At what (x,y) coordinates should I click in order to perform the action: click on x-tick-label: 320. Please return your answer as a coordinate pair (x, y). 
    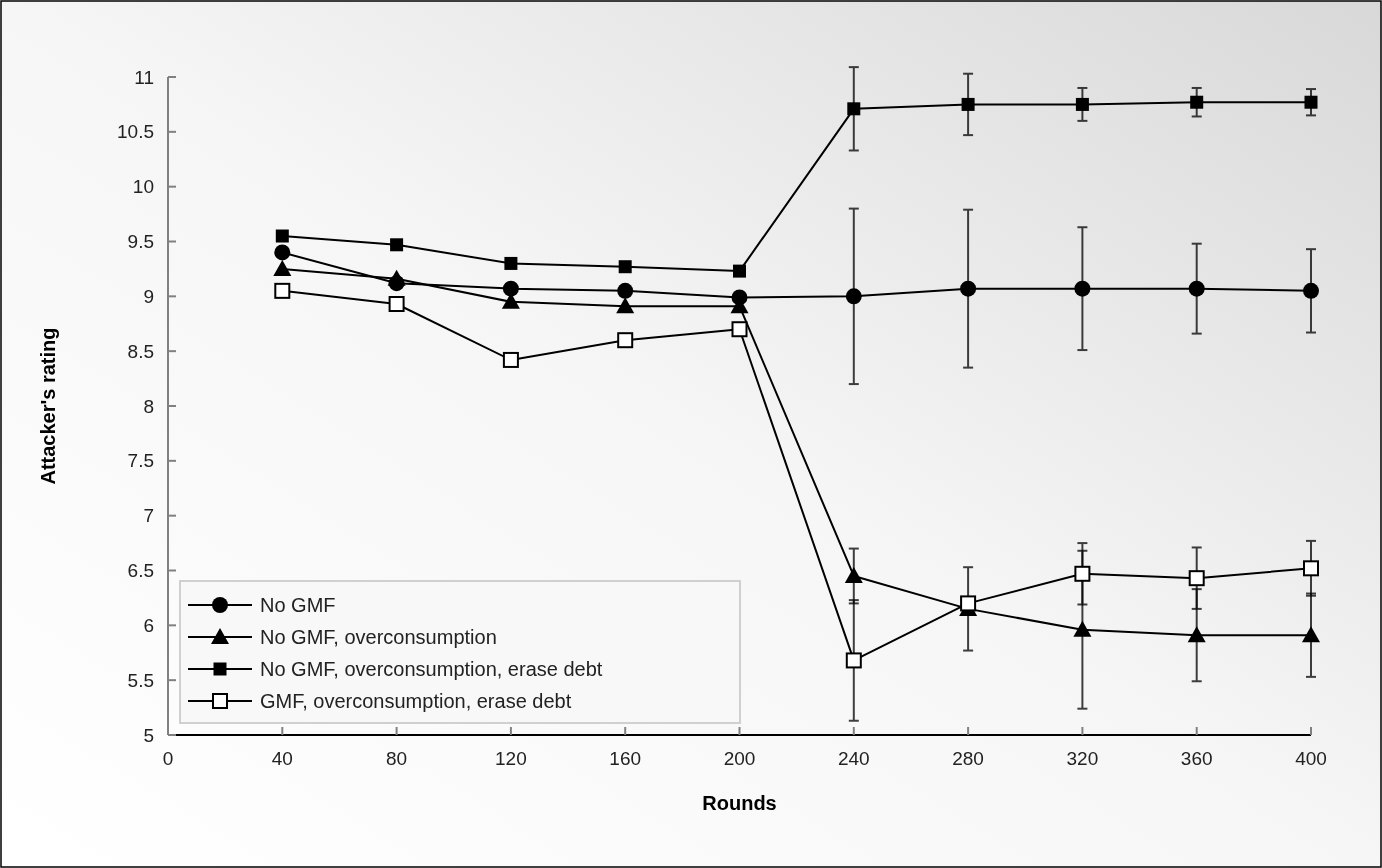
    Looking at the image, I should click on (1082, 758).